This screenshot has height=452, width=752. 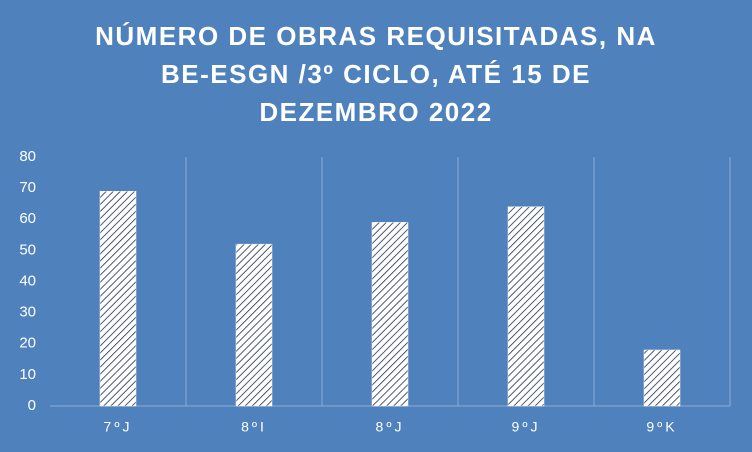 I want to click on y-tick-label: 60, so click(x=27, y=218).